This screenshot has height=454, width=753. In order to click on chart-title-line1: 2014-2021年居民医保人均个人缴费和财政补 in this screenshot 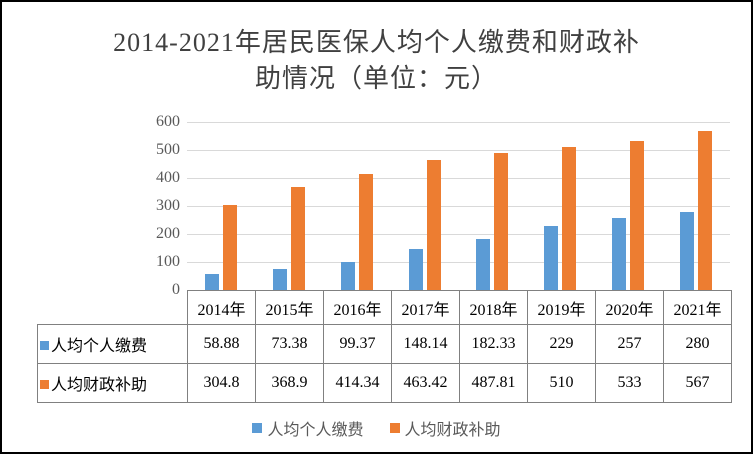, I will do `click(376, 42)`.